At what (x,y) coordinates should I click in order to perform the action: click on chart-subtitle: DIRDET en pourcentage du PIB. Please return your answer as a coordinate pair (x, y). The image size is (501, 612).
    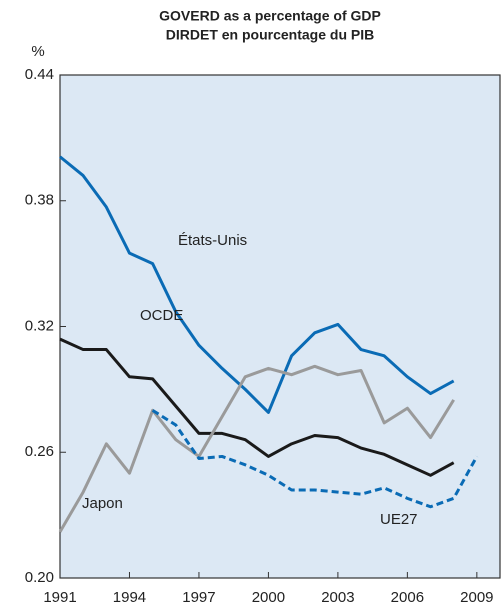
    Looking at the image, I should click on (270, 35).